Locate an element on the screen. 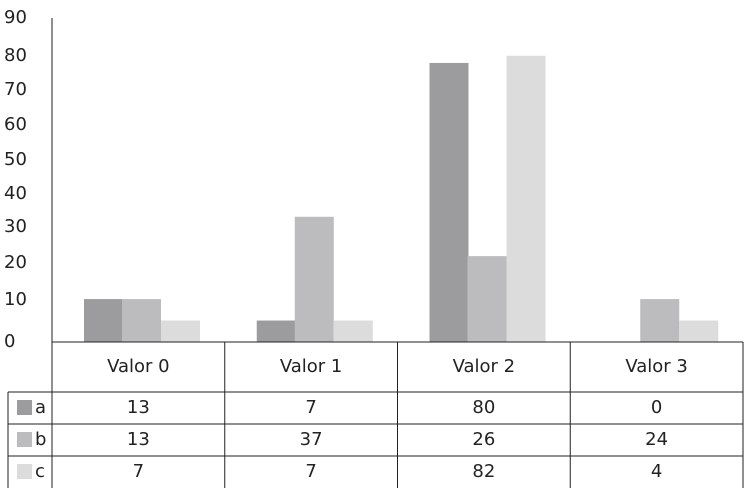 Image resolution: width=746 pixels, height=489 pixels. y-tick-label: 50 is located at coordinates (15, 159).